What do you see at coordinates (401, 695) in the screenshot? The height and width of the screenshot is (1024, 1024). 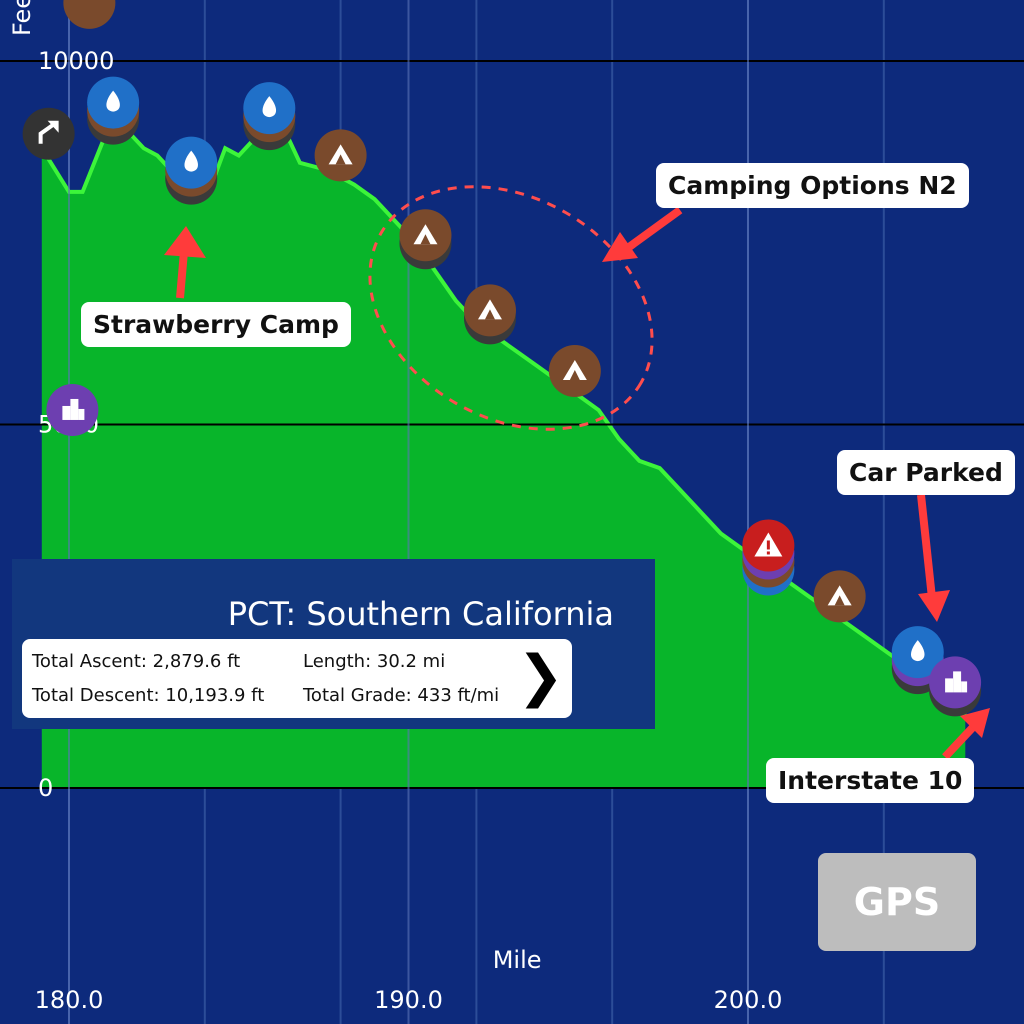 I see `total-grade: Total Grade: 433 ft/mi` at bounding box center [401, 695].